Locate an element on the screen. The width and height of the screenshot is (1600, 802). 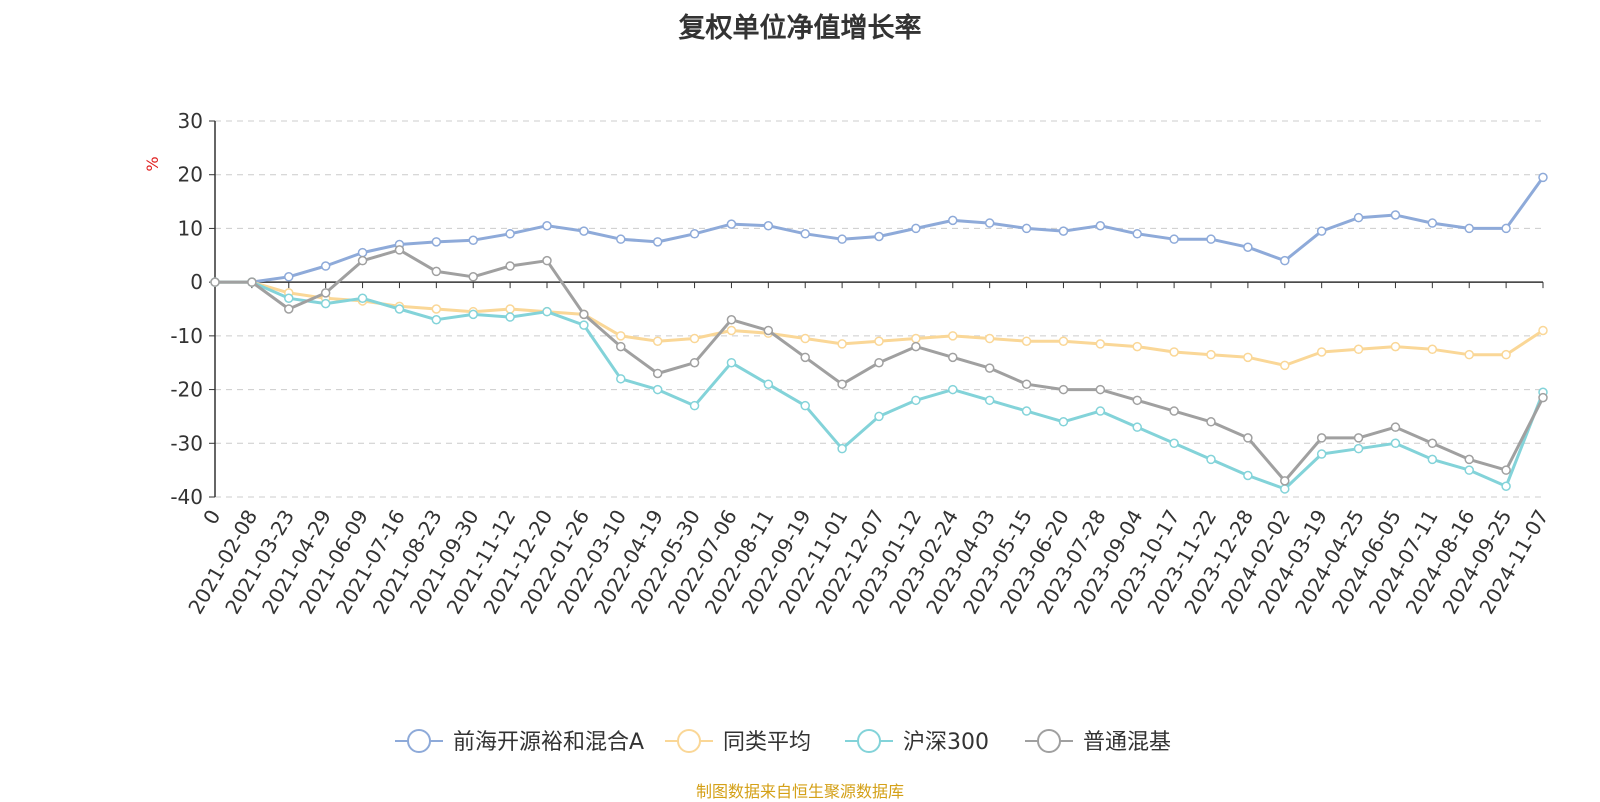
legend-item-1: 同类平均 is located at coordinates (738, 742).